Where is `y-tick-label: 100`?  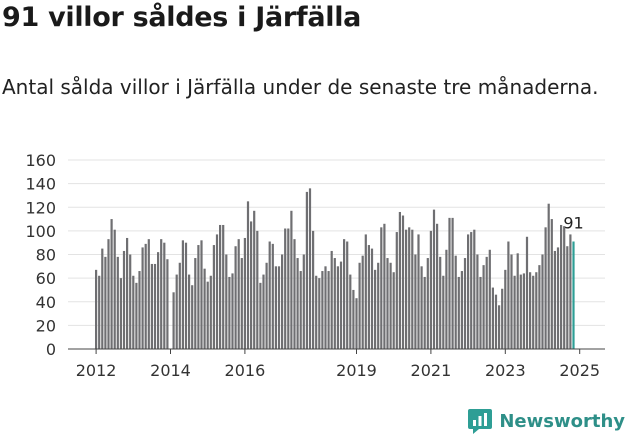 y-tick-label: 100 is located at coordinates (40, 231).